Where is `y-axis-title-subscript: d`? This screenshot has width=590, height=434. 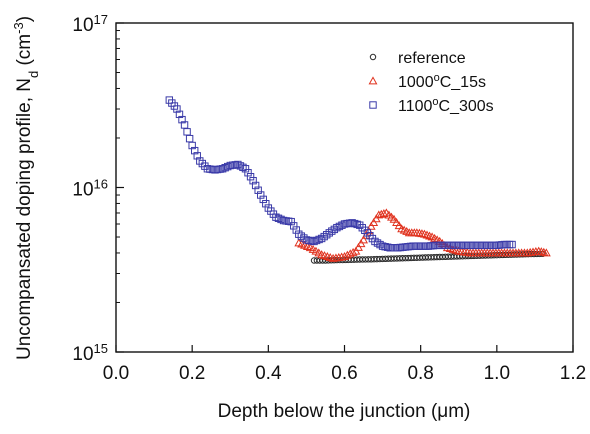 y-axis-title-subscript: d is located at coordinates (33, 74).